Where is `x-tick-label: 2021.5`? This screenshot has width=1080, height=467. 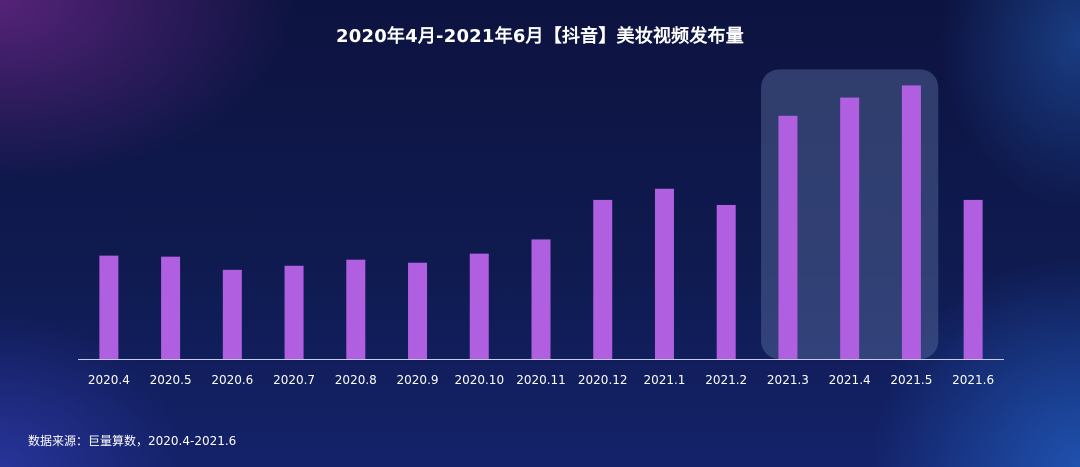
x-tick-label: 2021.5 is located at coordinates (911, 380).